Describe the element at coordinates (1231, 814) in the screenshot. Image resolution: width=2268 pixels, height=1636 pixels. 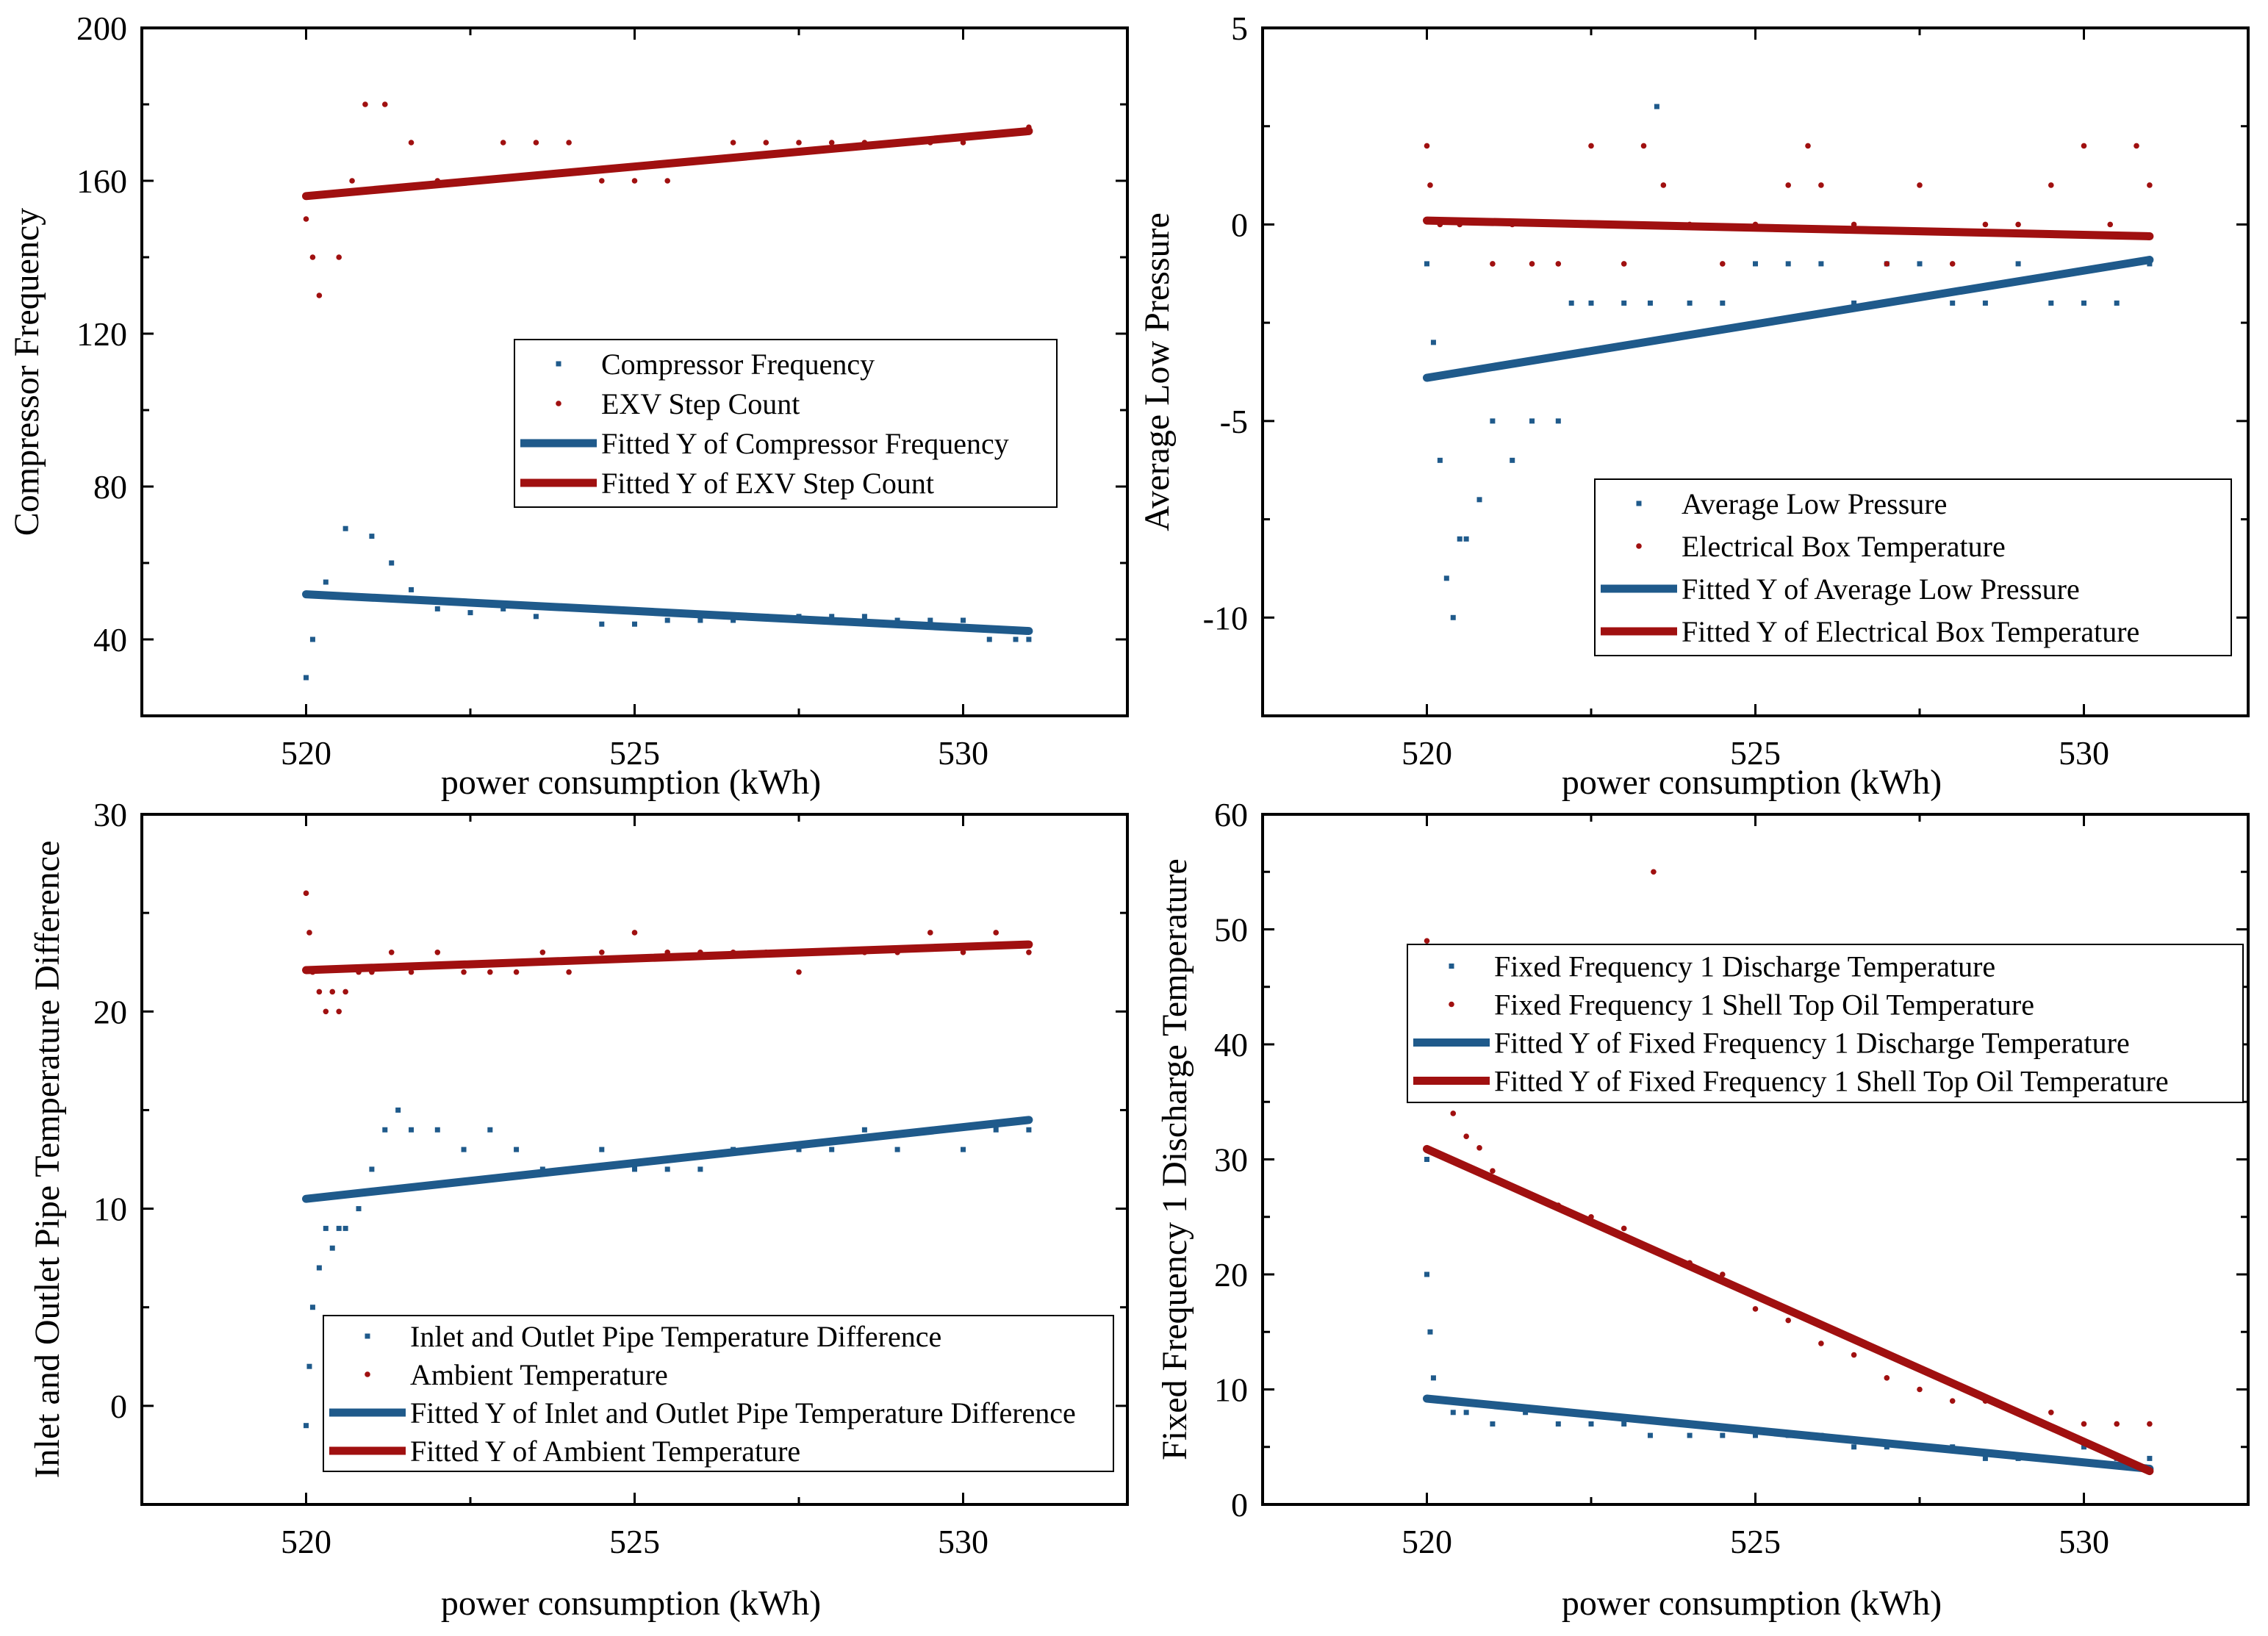
I see `y-tick-label: 60` at that location.